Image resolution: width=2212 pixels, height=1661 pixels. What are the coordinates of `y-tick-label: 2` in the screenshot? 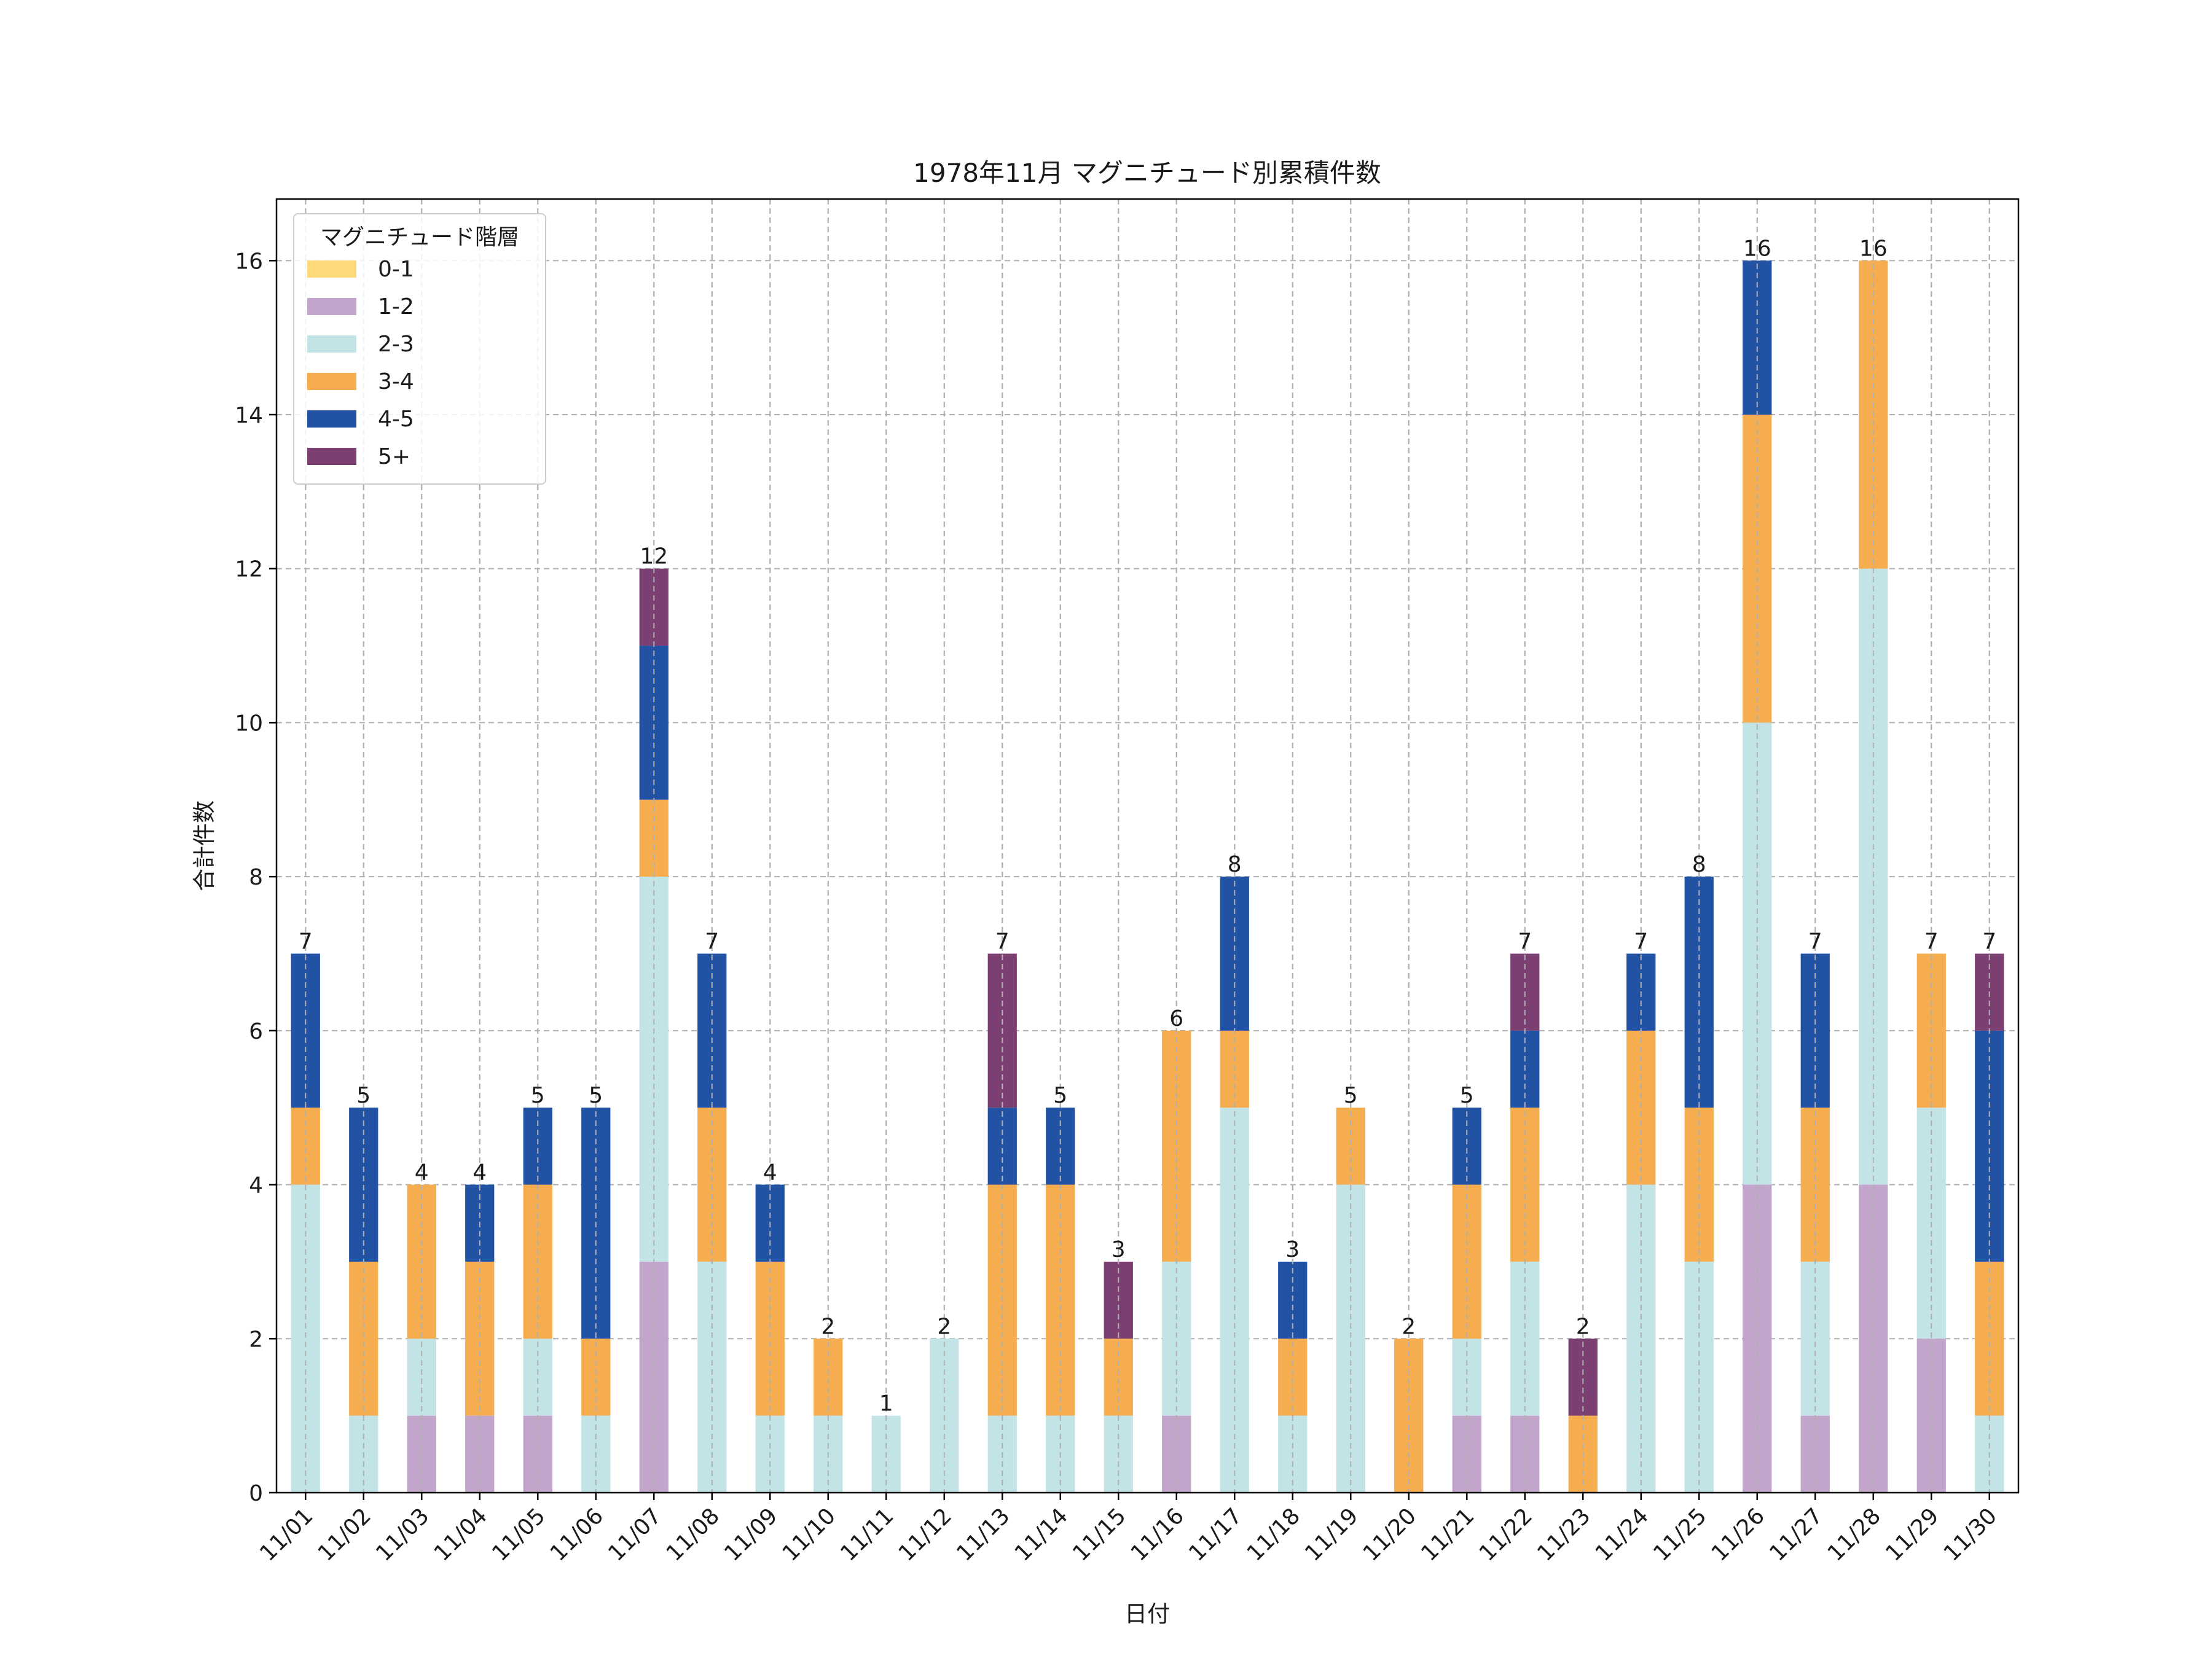 It's located at (256, 1339).